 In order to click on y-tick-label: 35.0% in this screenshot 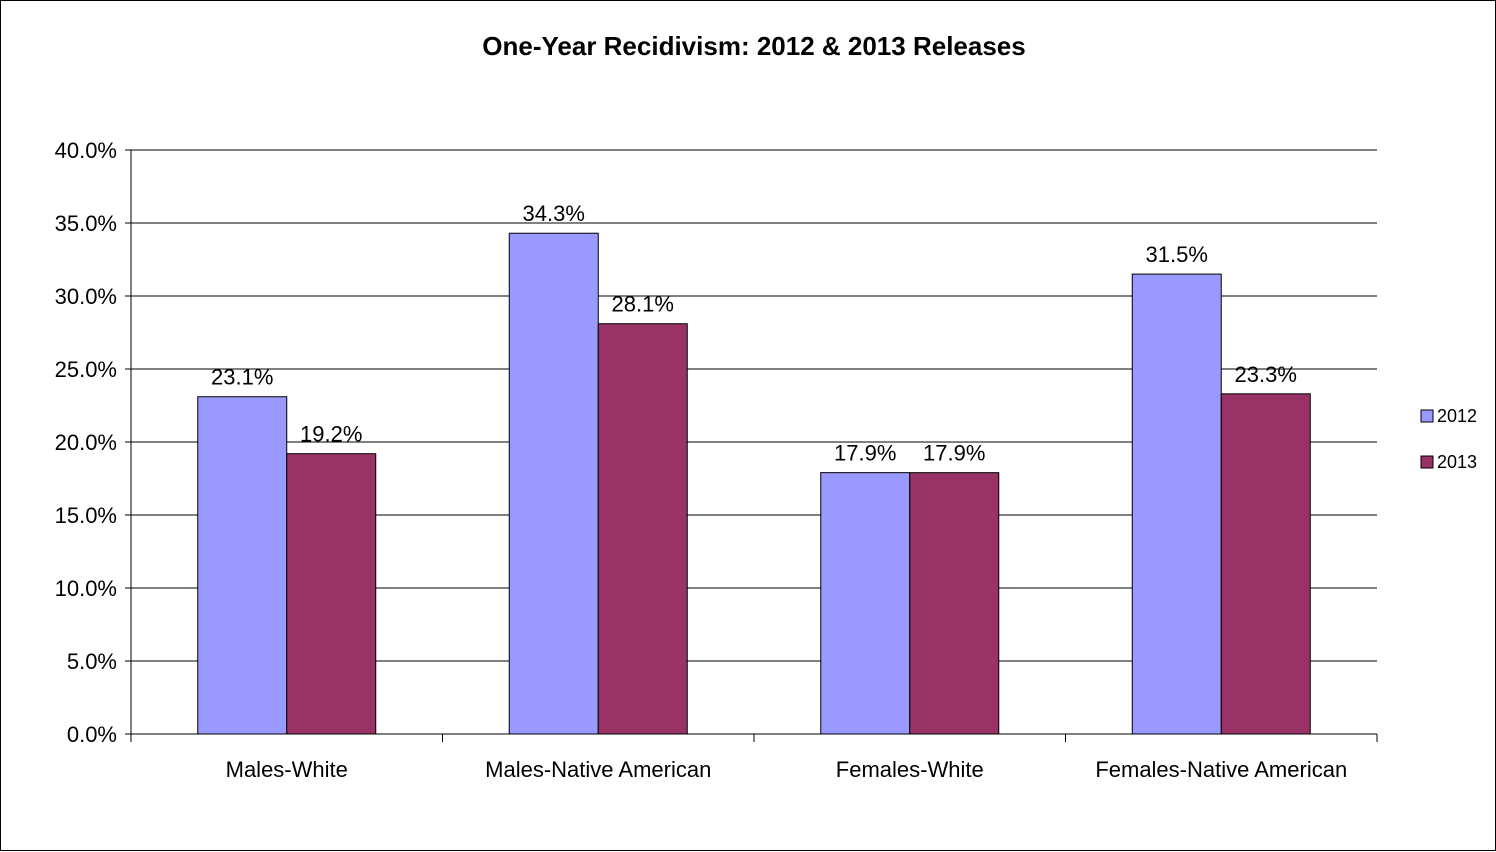, I will do `click(86, 223)`.